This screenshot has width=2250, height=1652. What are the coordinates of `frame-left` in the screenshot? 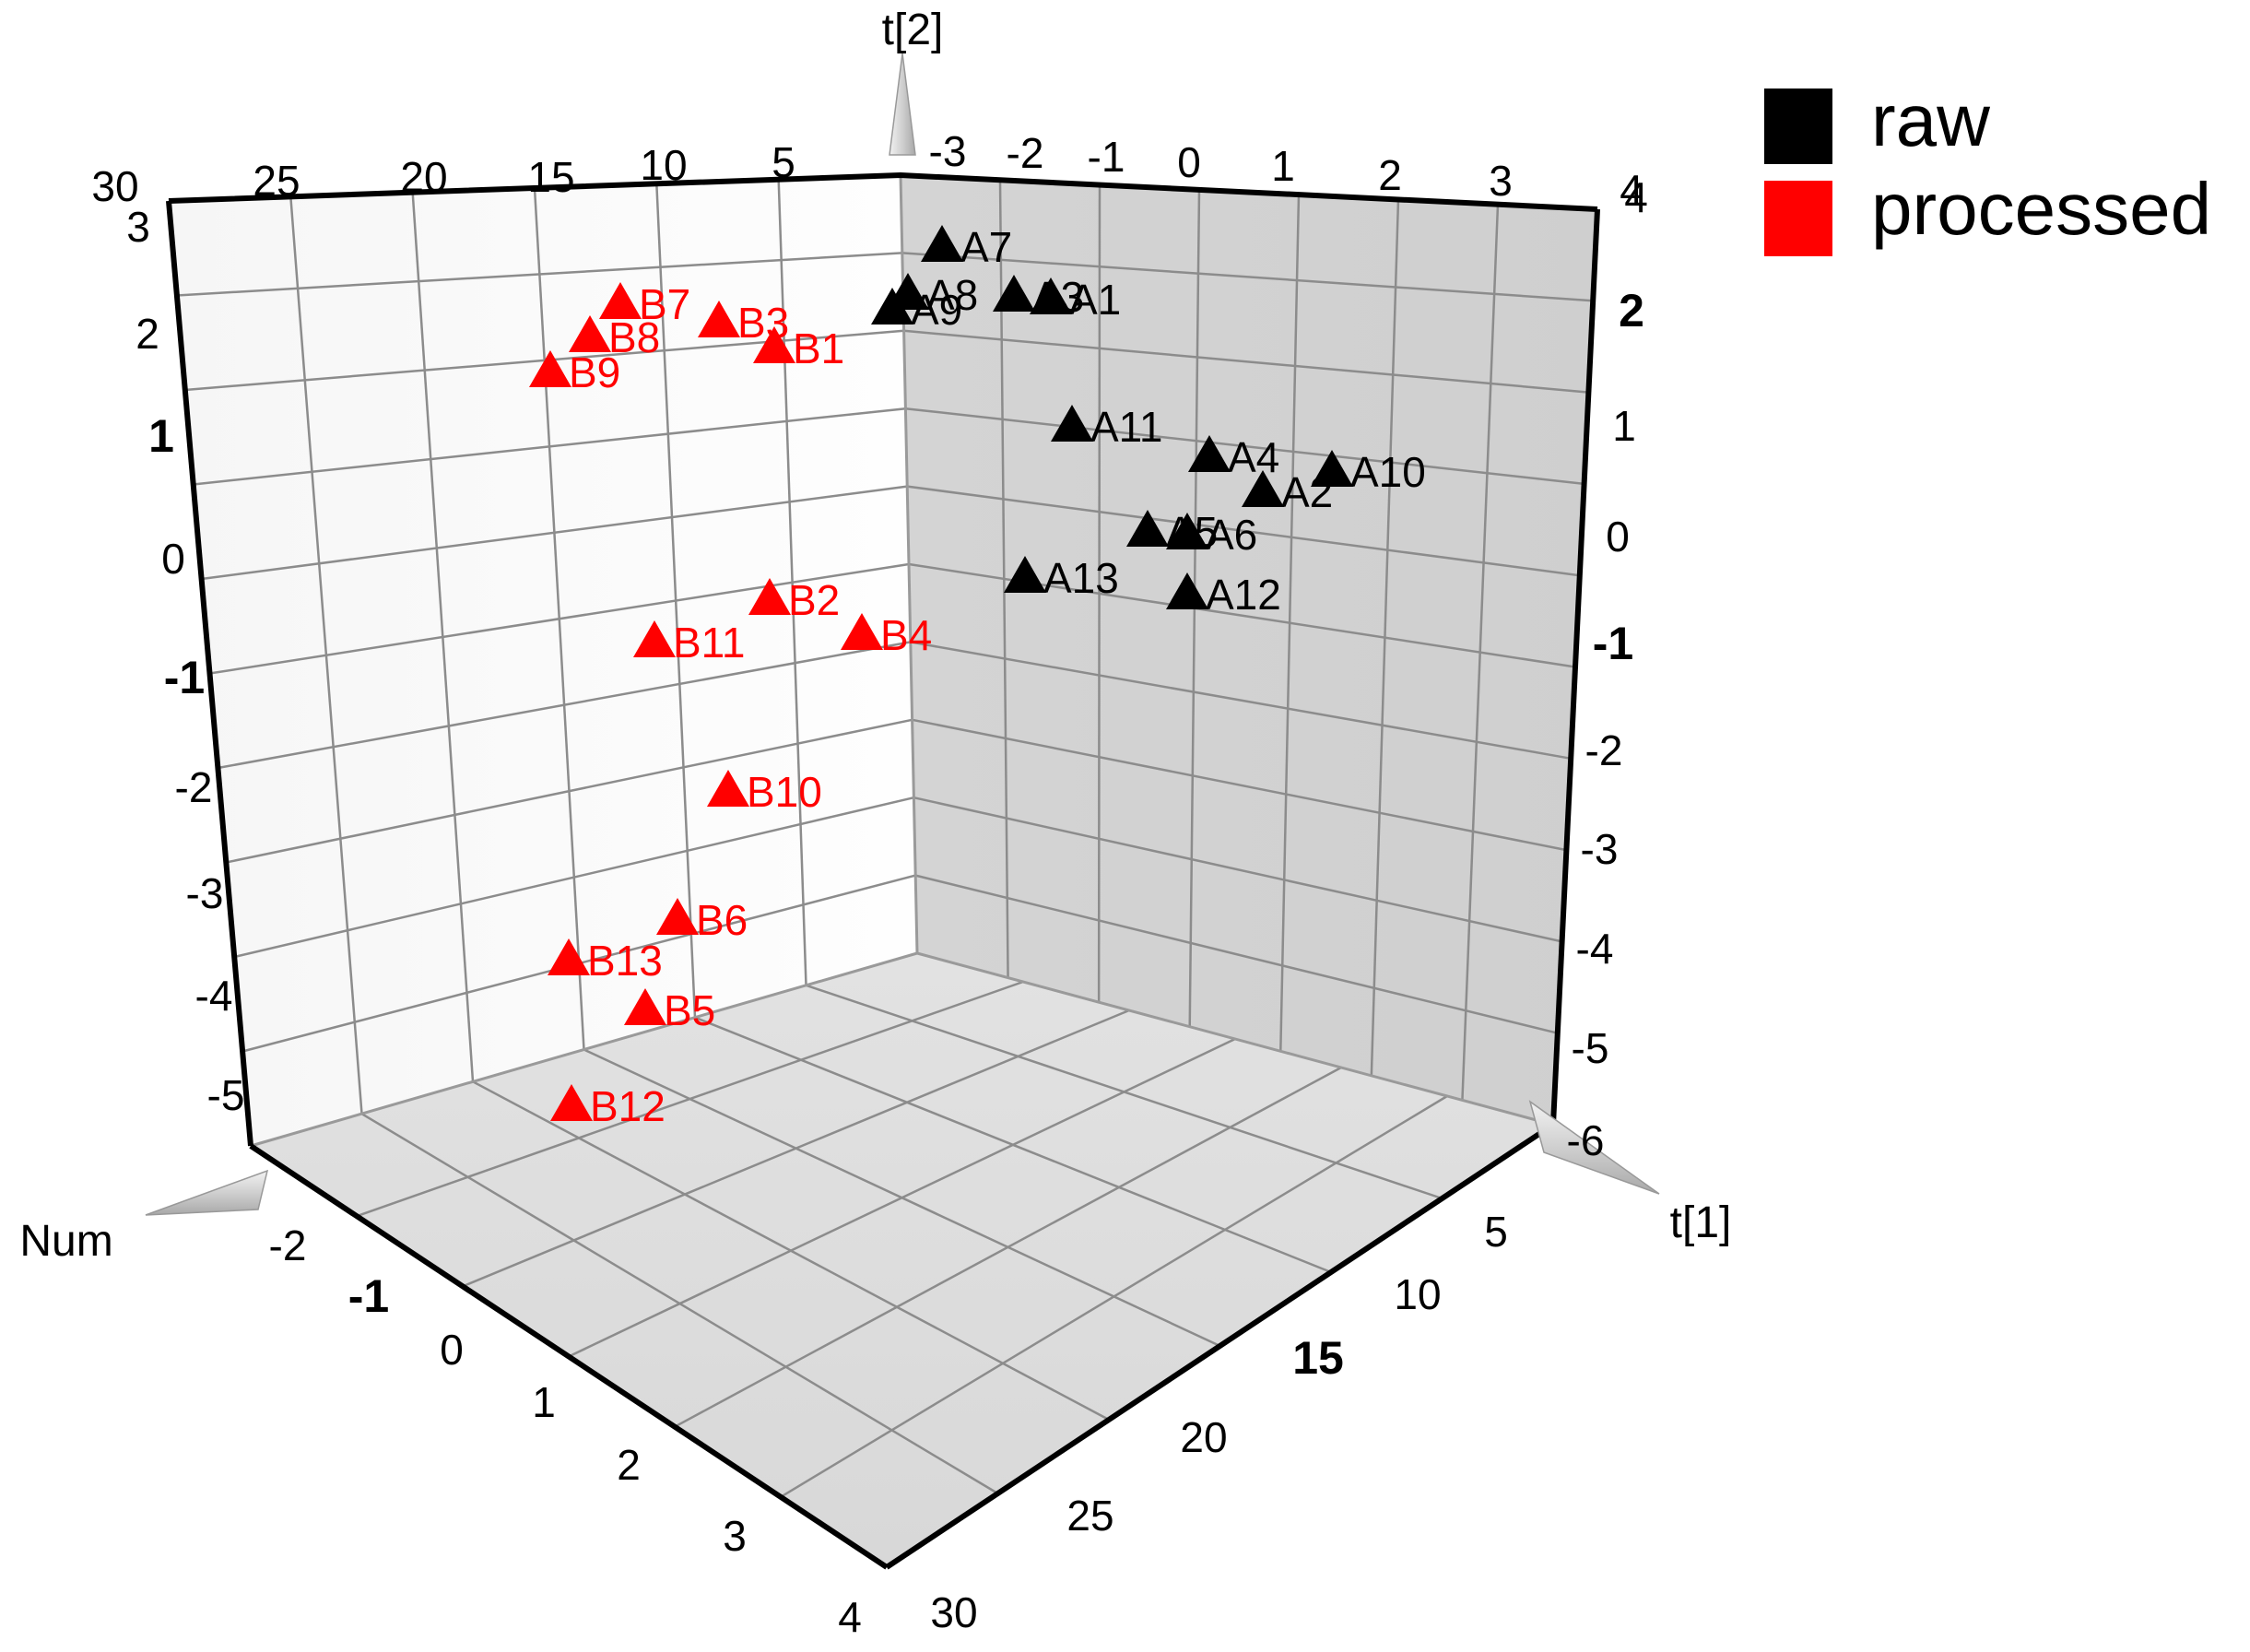 It's located at (209, 673).